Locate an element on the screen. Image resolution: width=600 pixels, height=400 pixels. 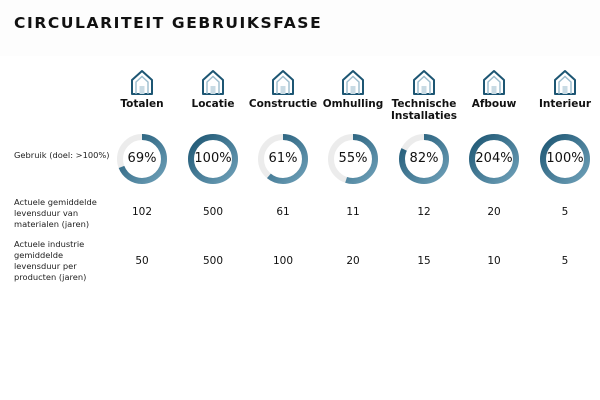
usage-ring-constructie: 61% is located at coordinates (283, 159).